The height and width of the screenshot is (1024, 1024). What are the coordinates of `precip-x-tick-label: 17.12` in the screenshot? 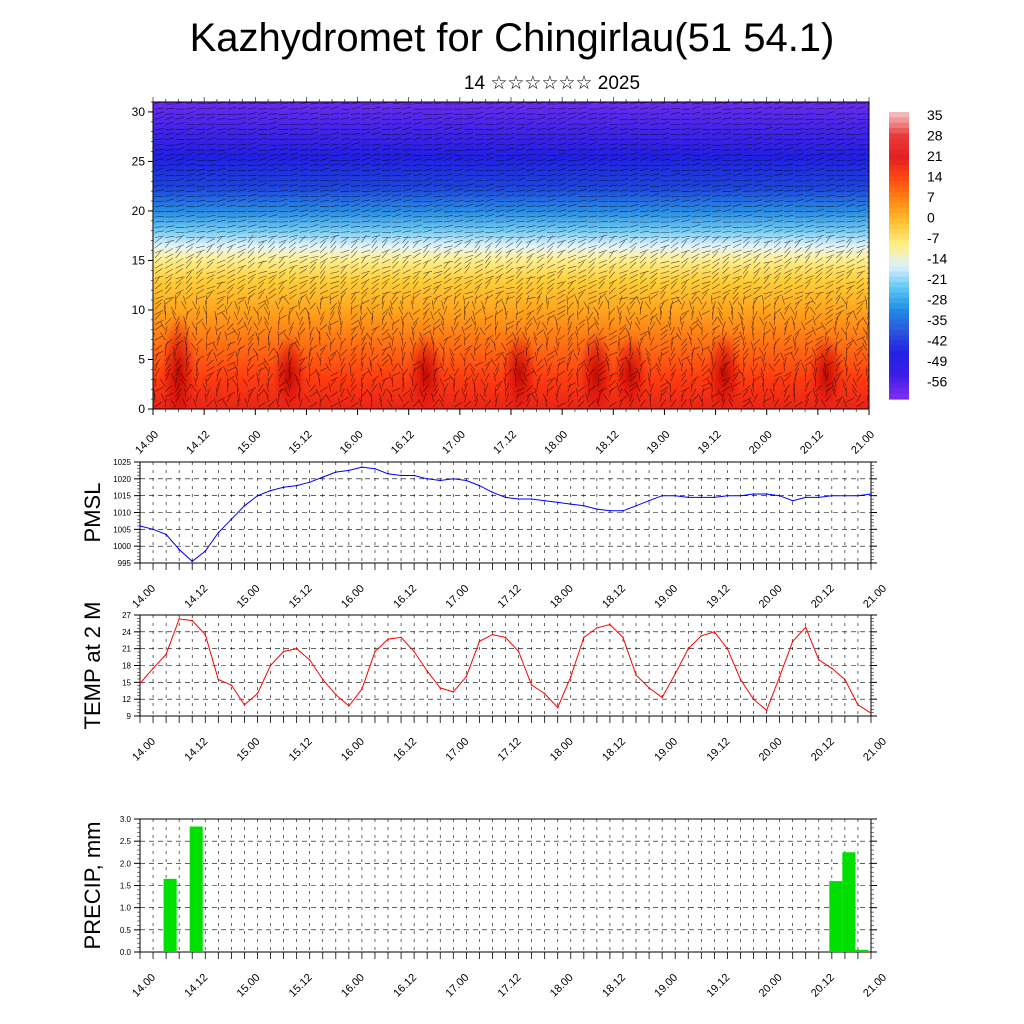 It's located at (510, 986).